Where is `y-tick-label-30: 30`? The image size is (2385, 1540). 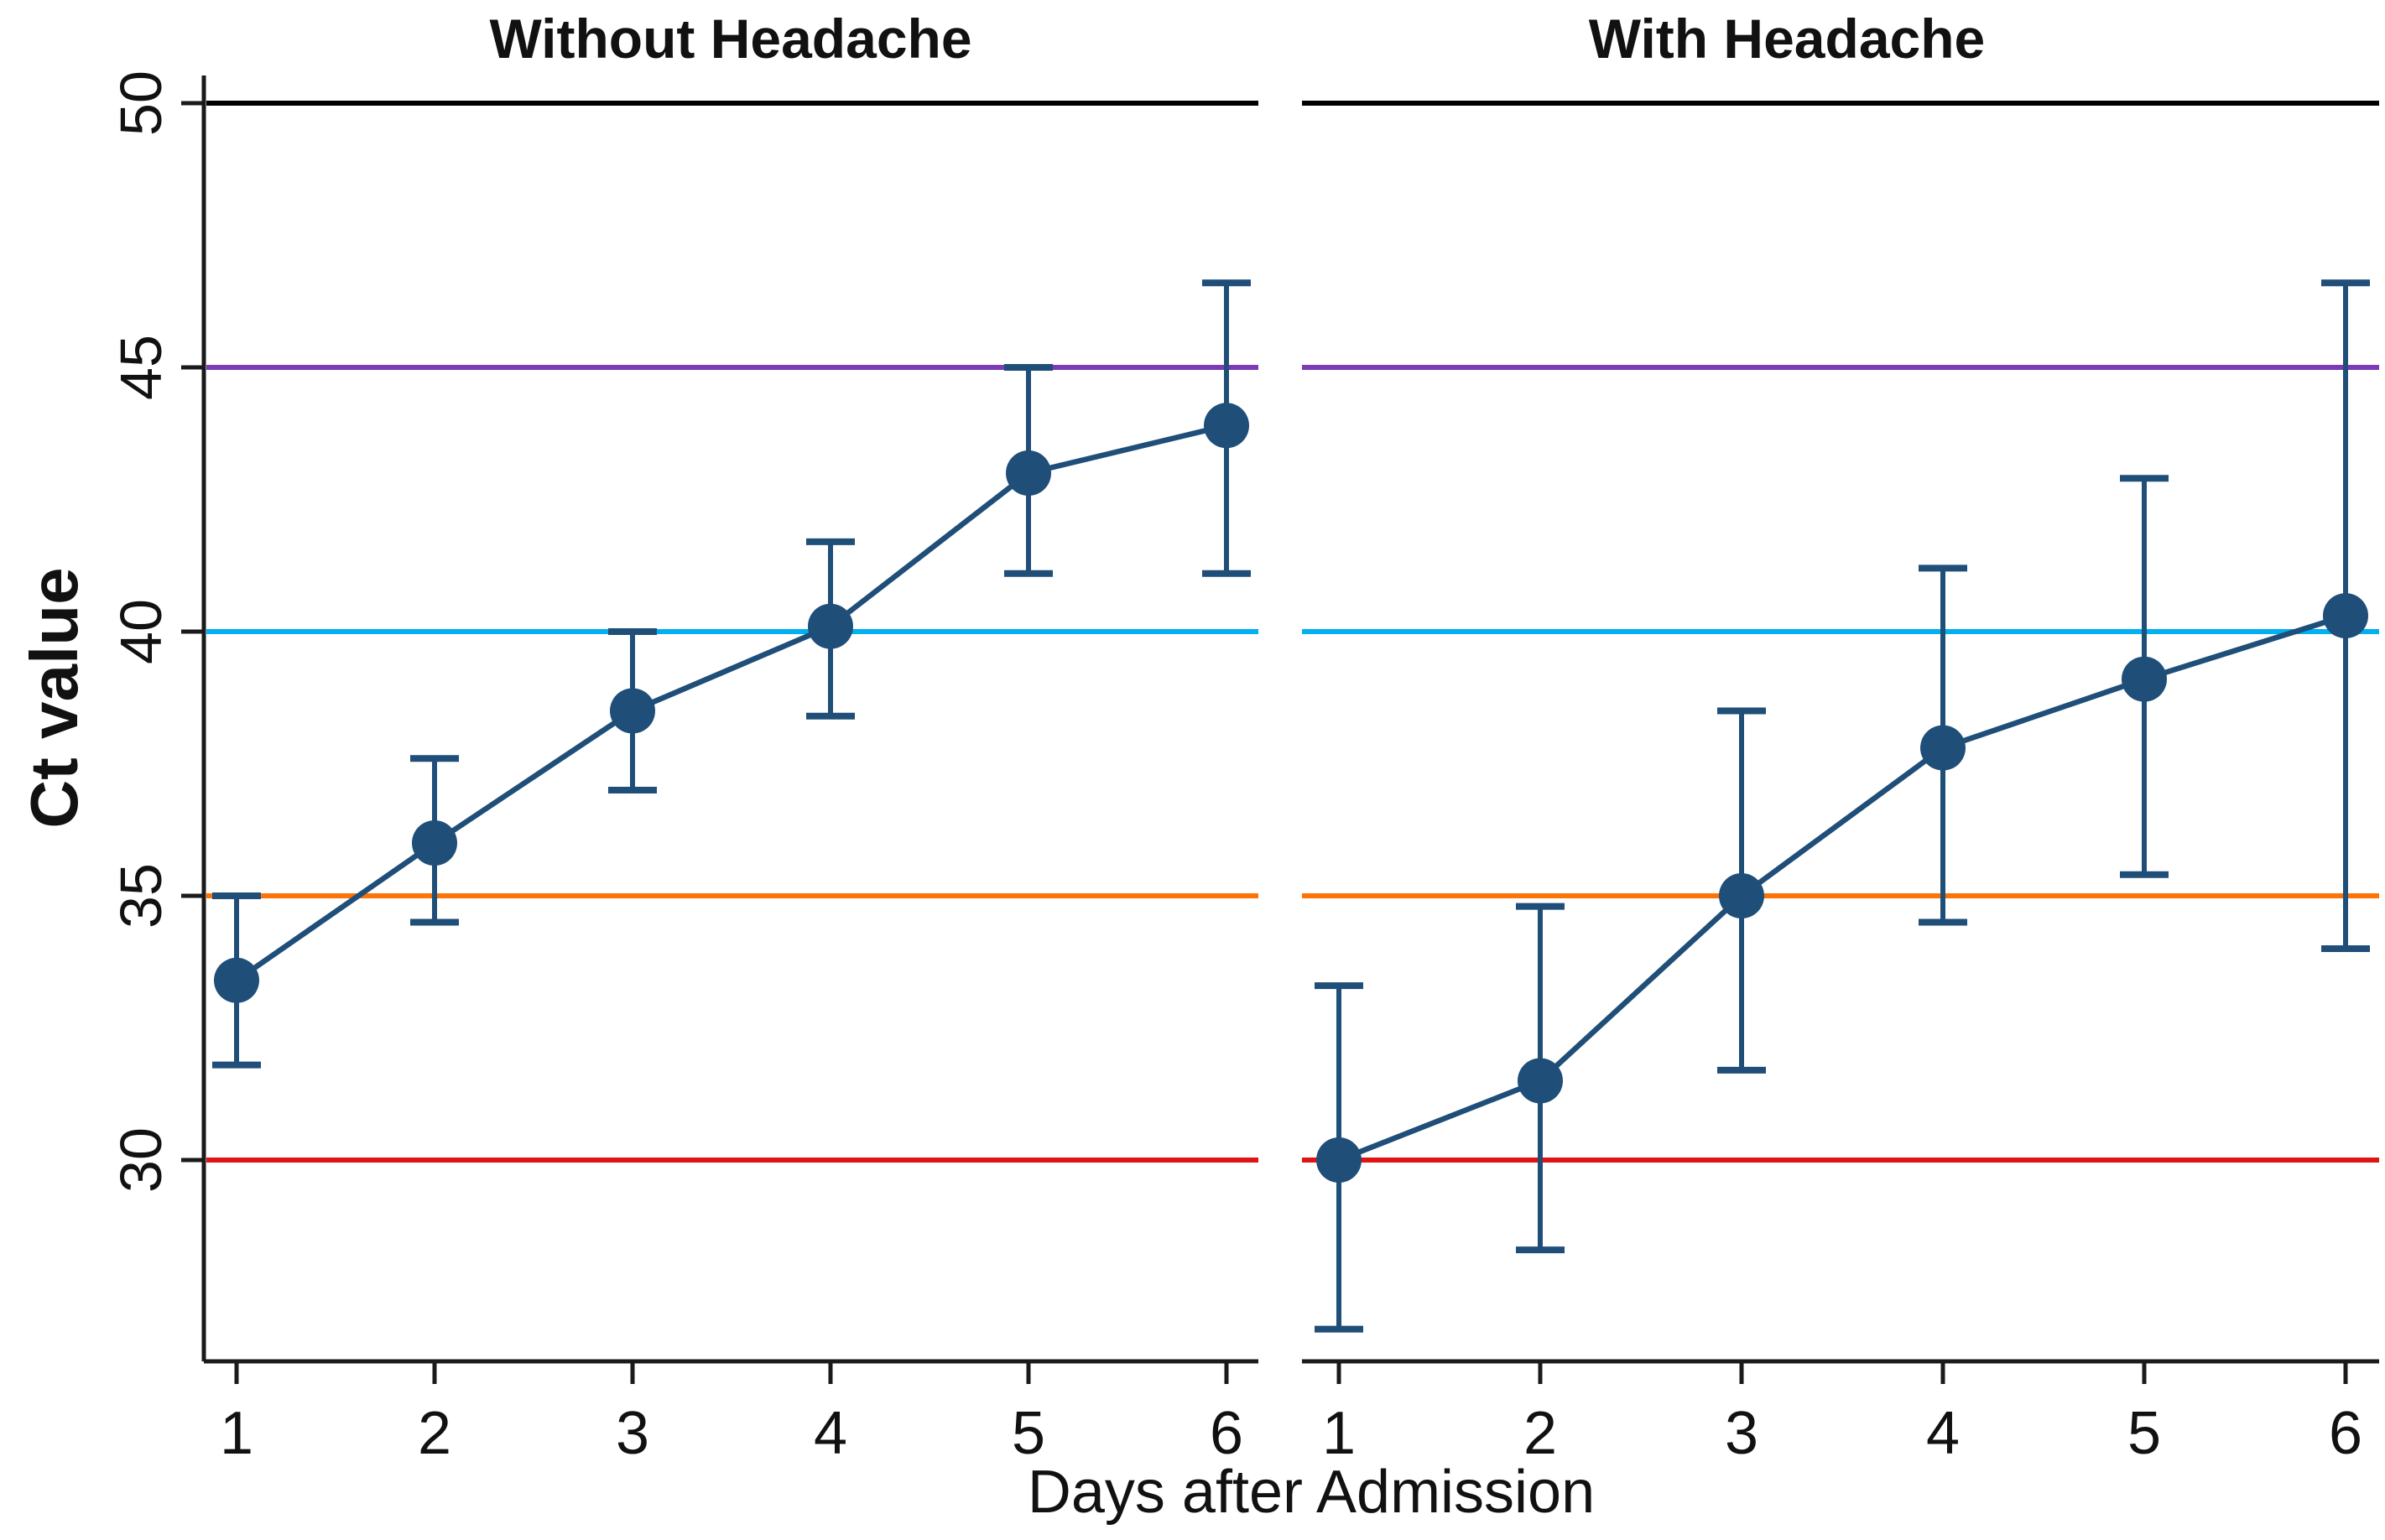
y-tick-label-30: 30 is located at coordinates (141, 1160).